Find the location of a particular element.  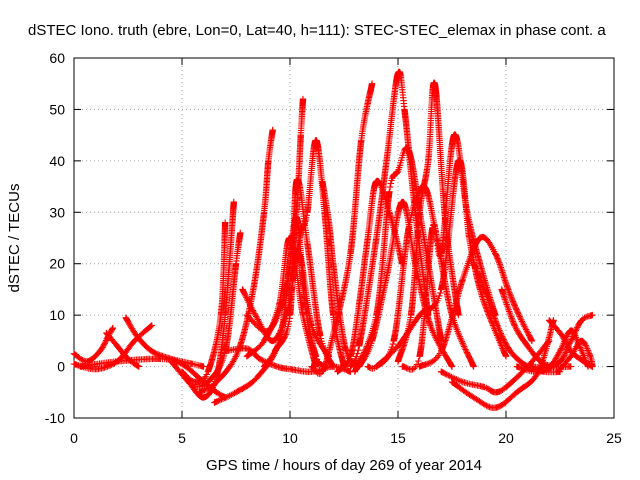

x-tick-label: 20 is located at coordinates (506, 438).